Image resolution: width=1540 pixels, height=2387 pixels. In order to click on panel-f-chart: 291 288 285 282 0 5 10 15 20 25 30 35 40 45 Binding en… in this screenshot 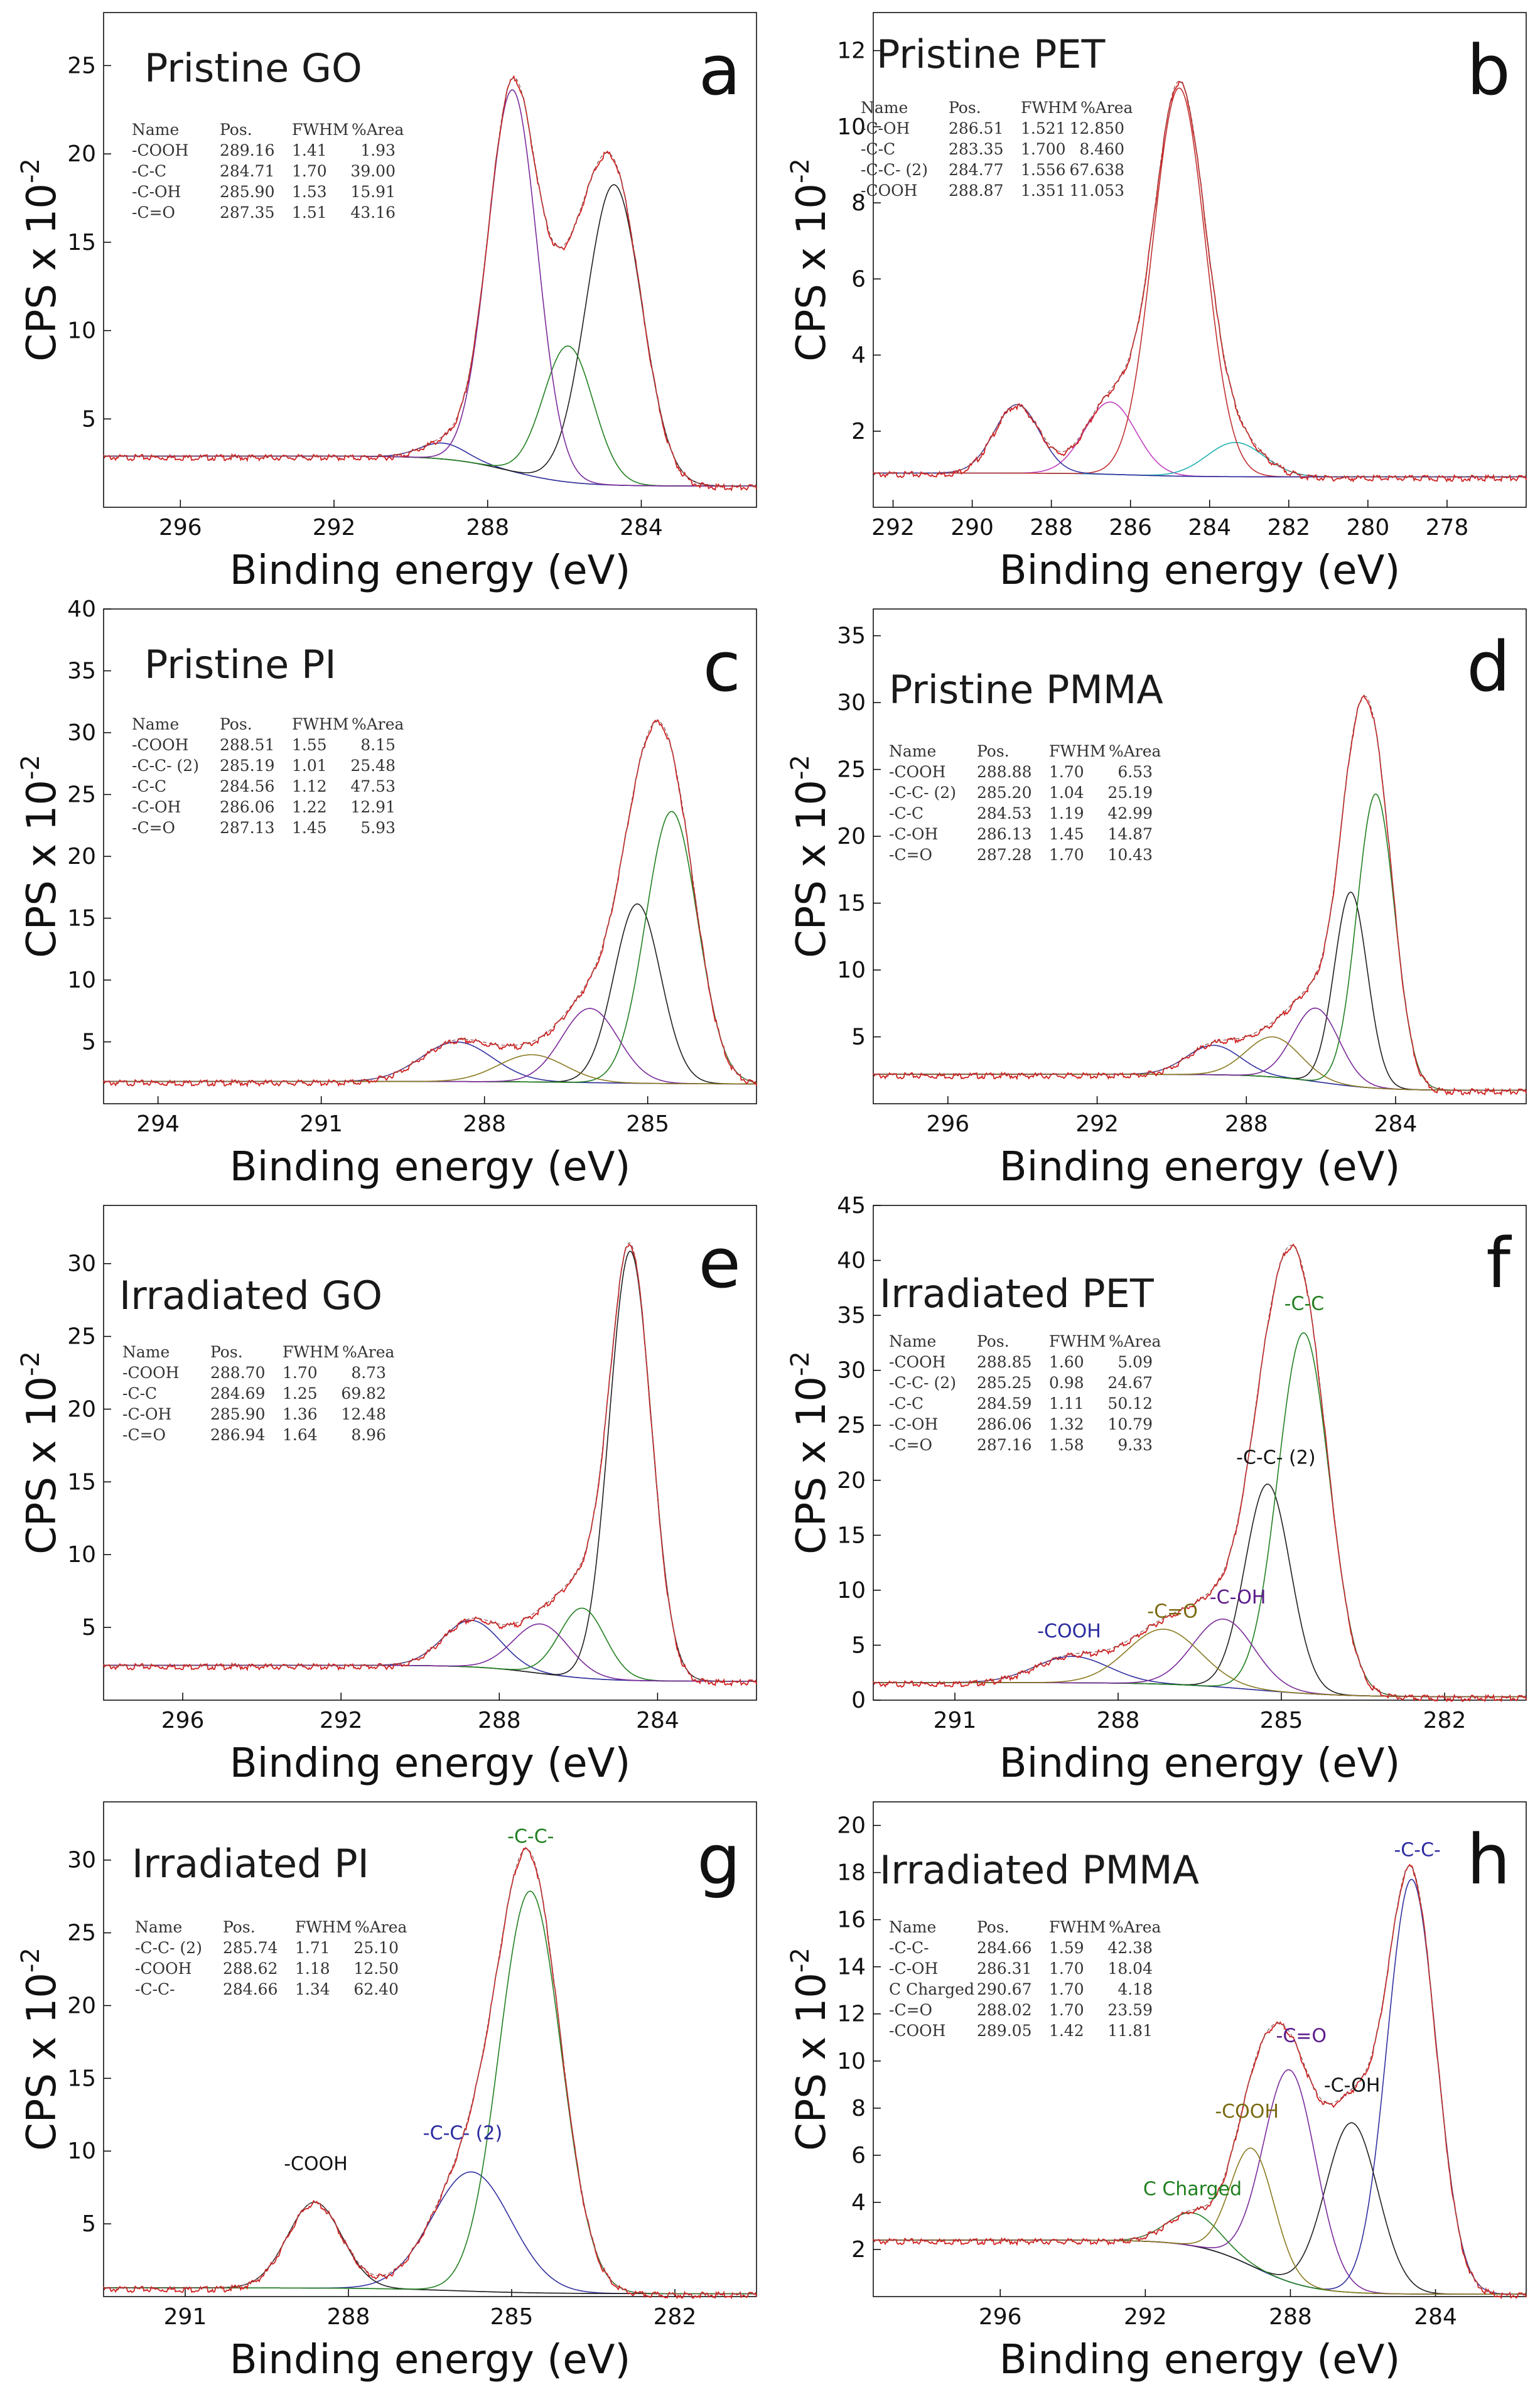, I will do `click(1156, 1490)`.